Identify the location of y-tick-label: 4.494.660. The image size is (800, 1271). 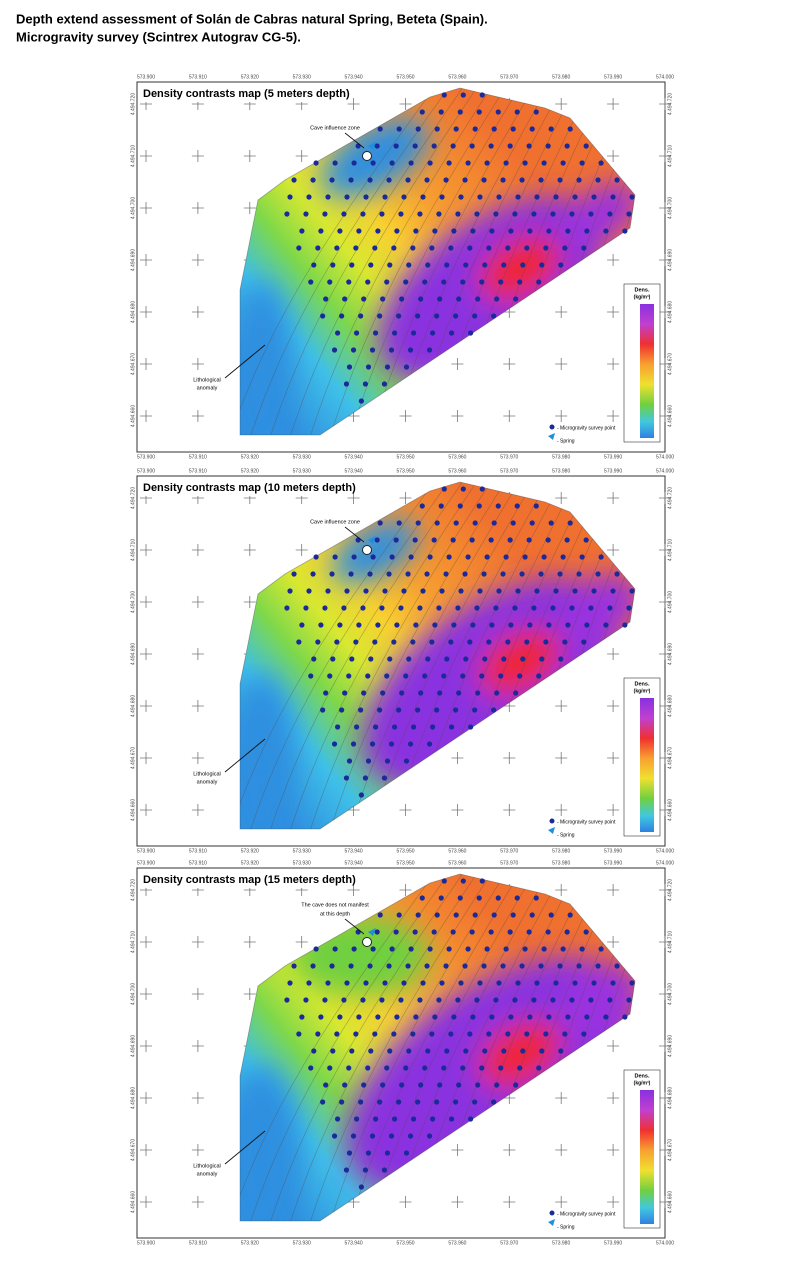
(670, 810).